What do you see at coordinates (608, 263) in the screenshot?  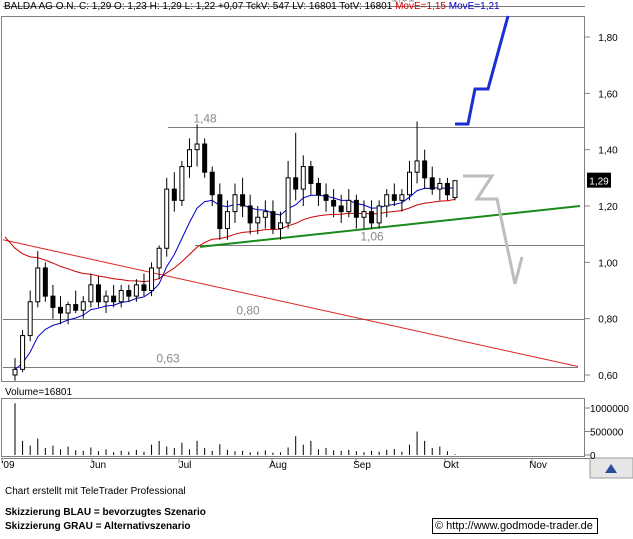 I see `price-tick-label: 1,00` at bounding box center [608, 263].